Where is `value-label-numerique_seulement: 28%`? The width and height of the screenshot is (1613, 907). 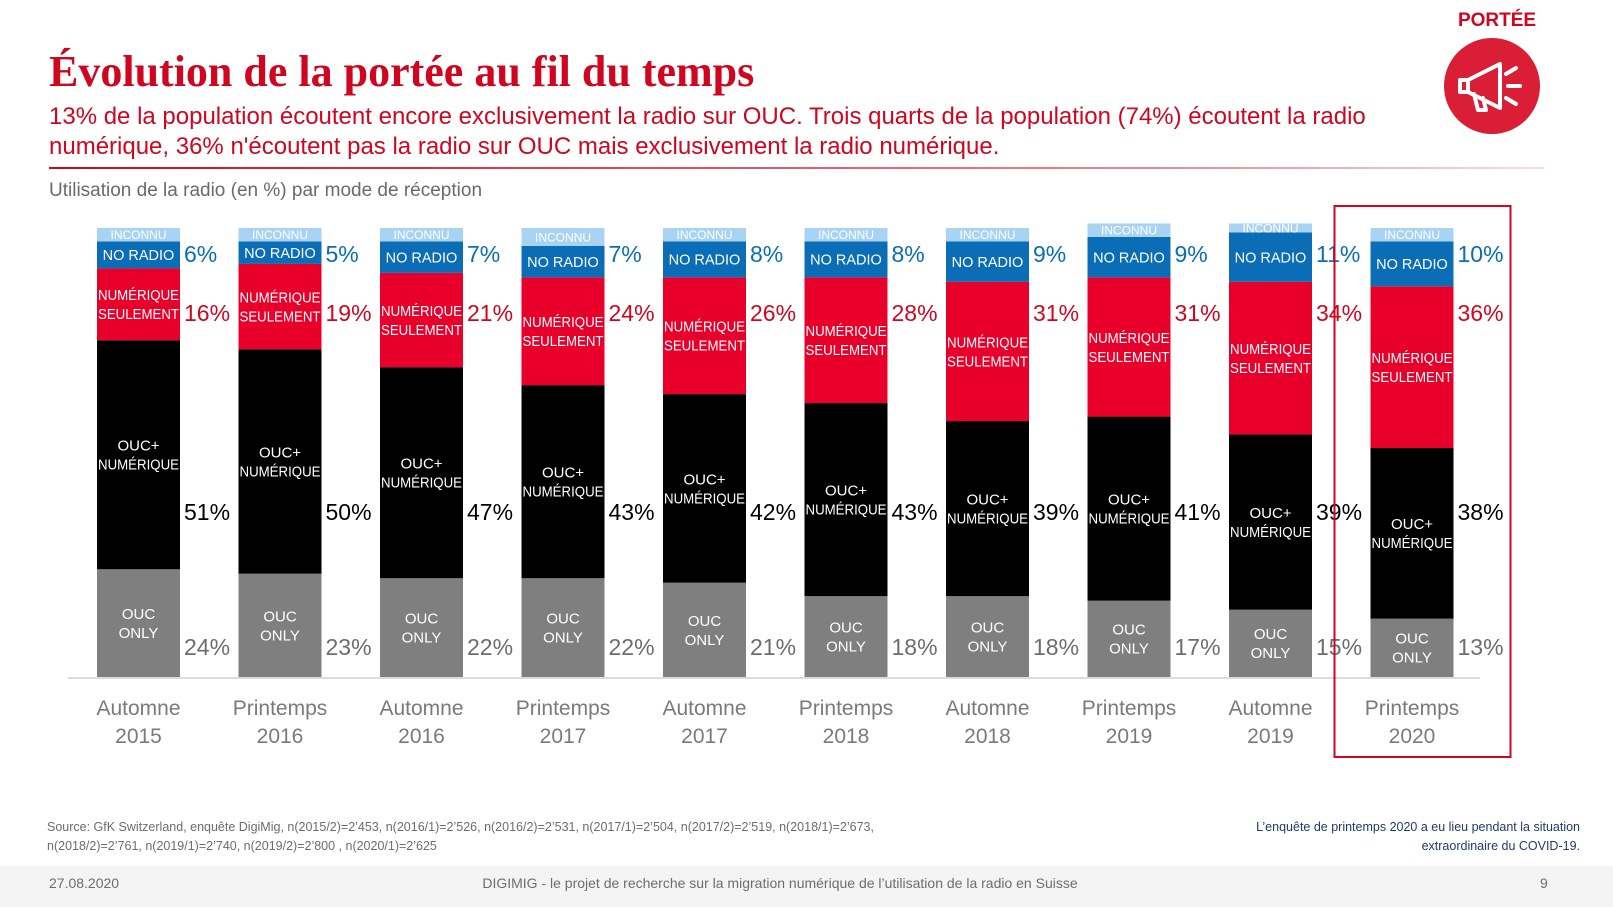 value-label-numerique_seulement: 28% is located at coordinates (915, 313).